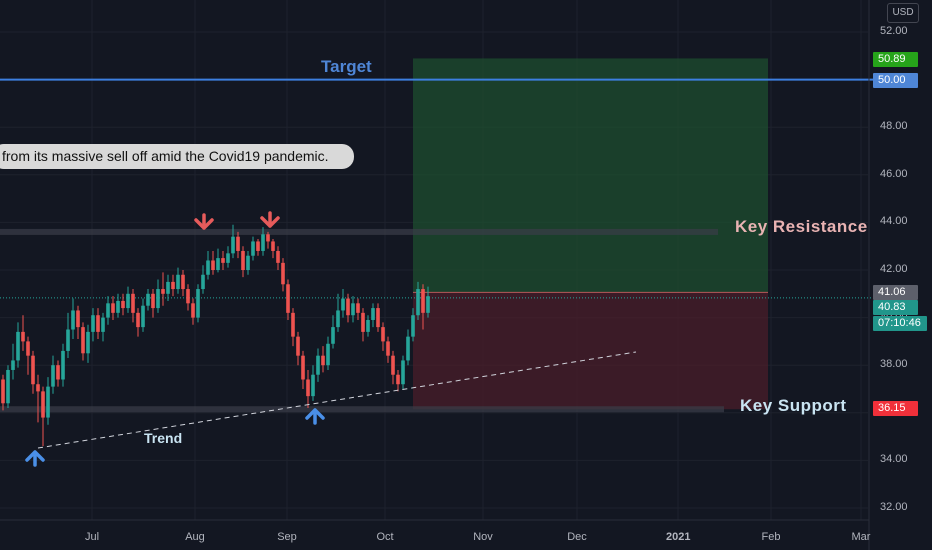 The width and height of the screenshot is (932, 550). I want to click on resistance-band, so click(359, 231).